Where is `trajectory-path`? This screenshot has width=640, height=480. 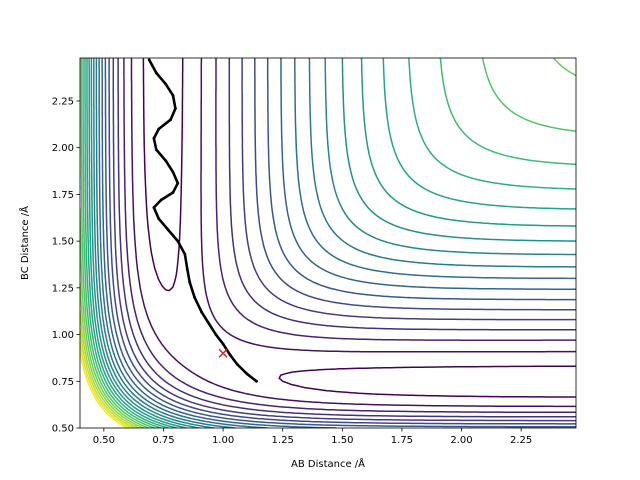 trajectory-path is located at coordinates (202, 220).